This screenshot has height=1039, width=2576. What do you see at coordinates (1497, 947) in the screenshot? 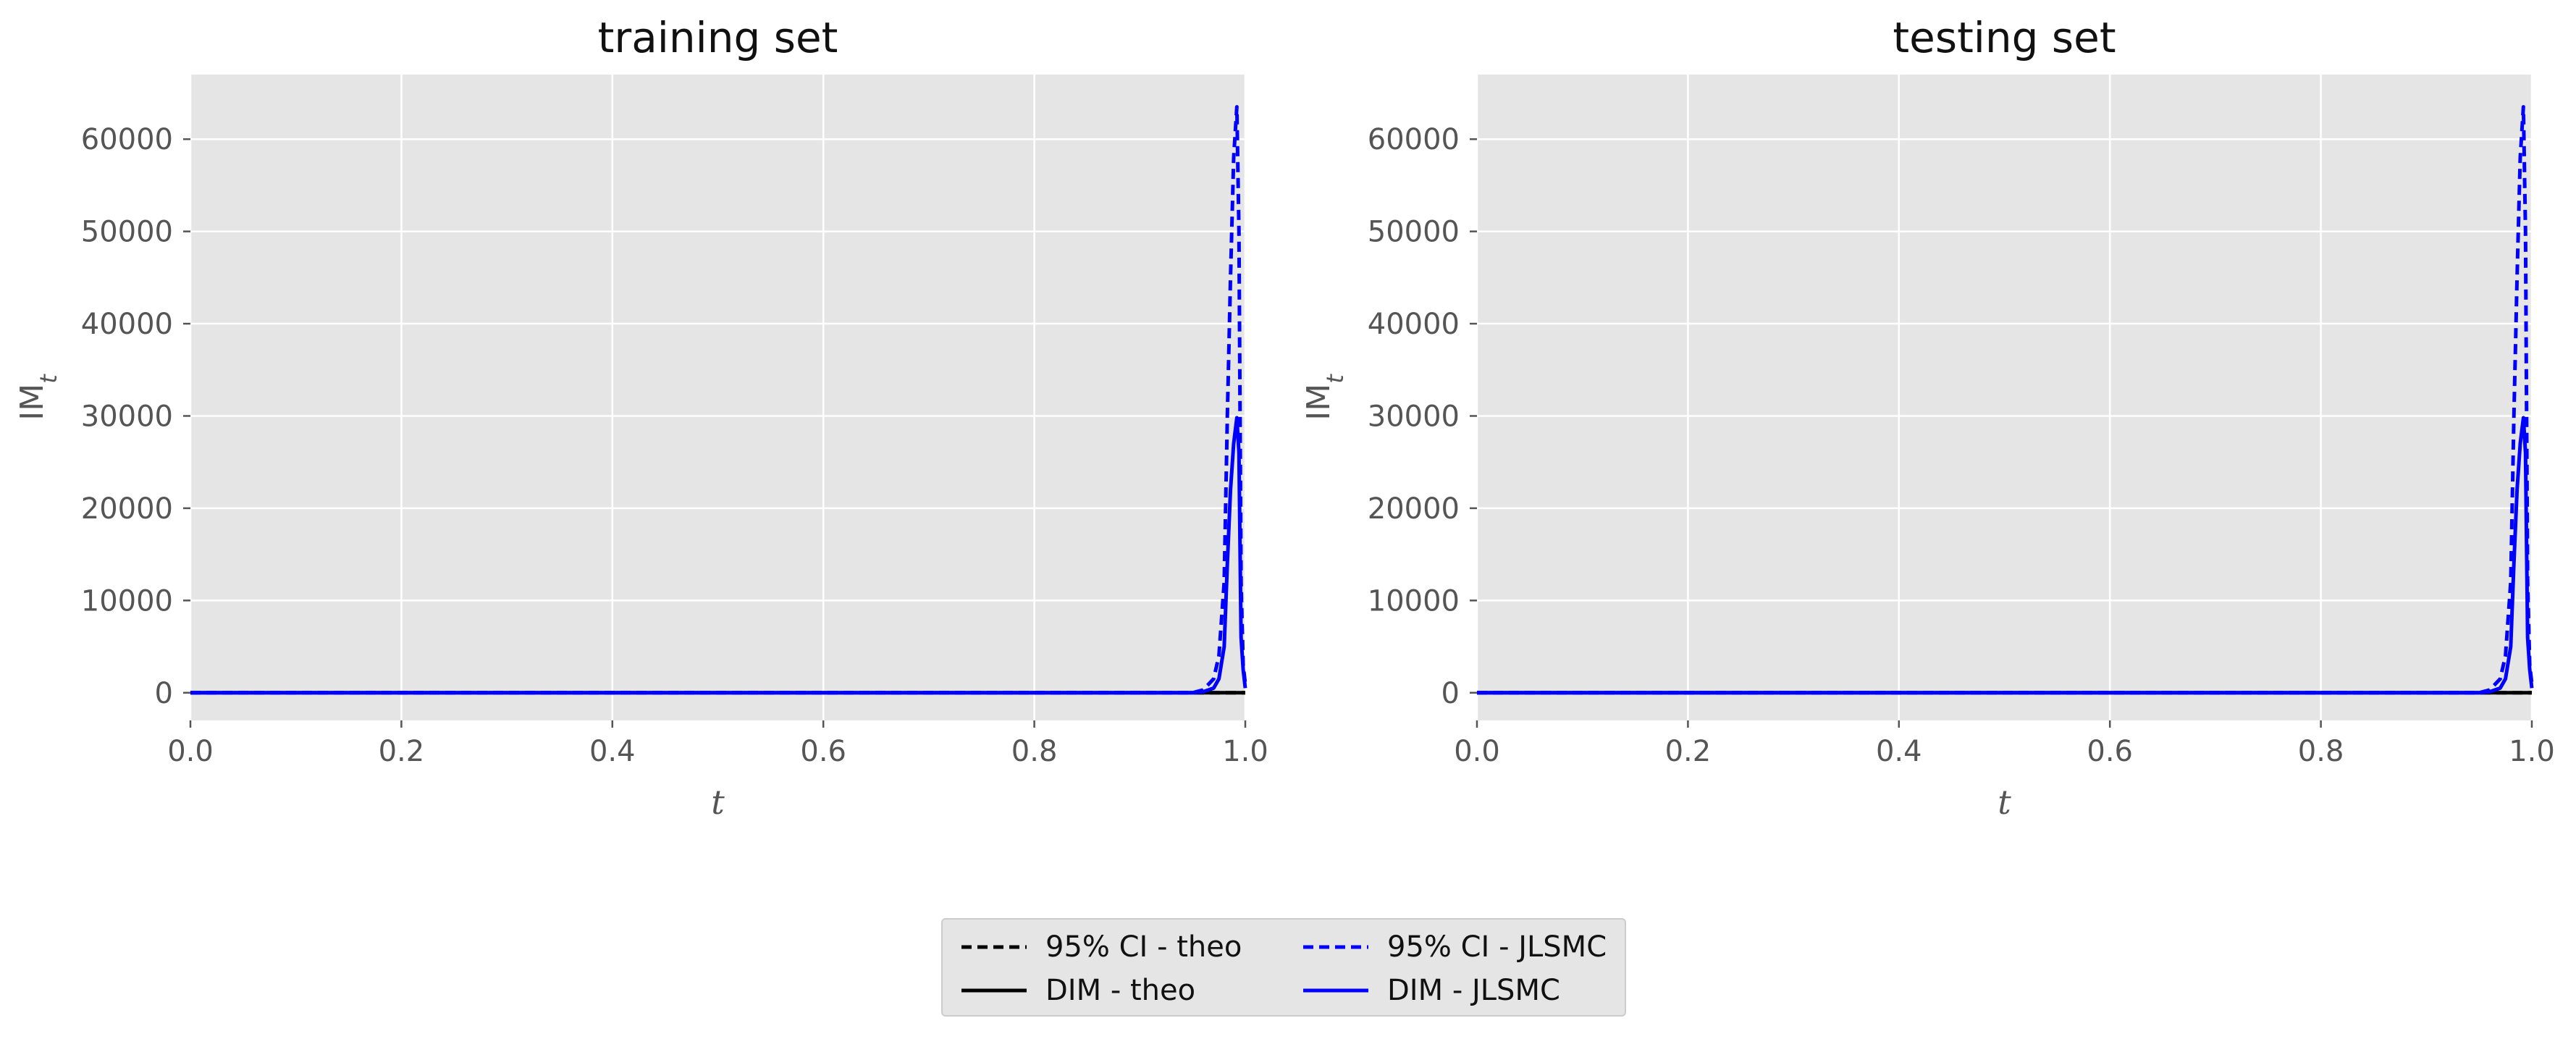
I see `legend-label: 95% CI - JLSMC` at bounding box center [1497, 947].